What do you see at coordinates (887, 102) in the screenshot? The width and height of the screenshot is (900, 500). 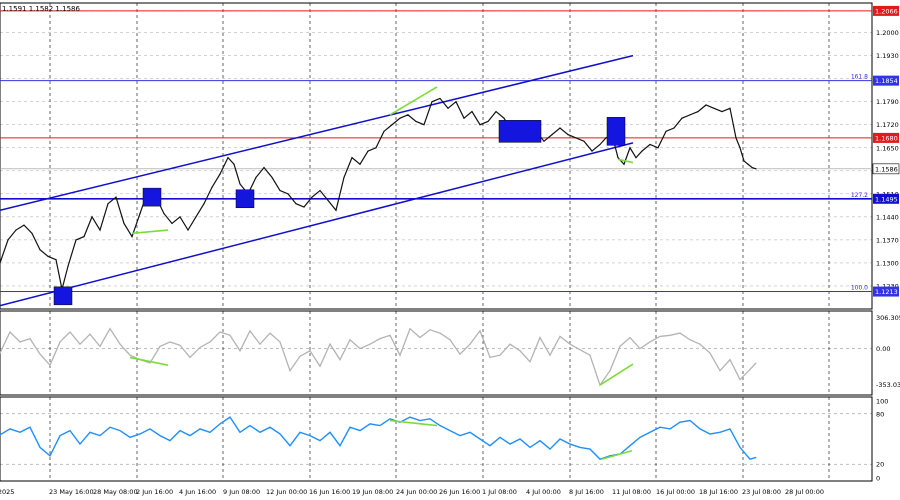 I see `price-tick-label: 1.1790` at bounding box center [887, 102].